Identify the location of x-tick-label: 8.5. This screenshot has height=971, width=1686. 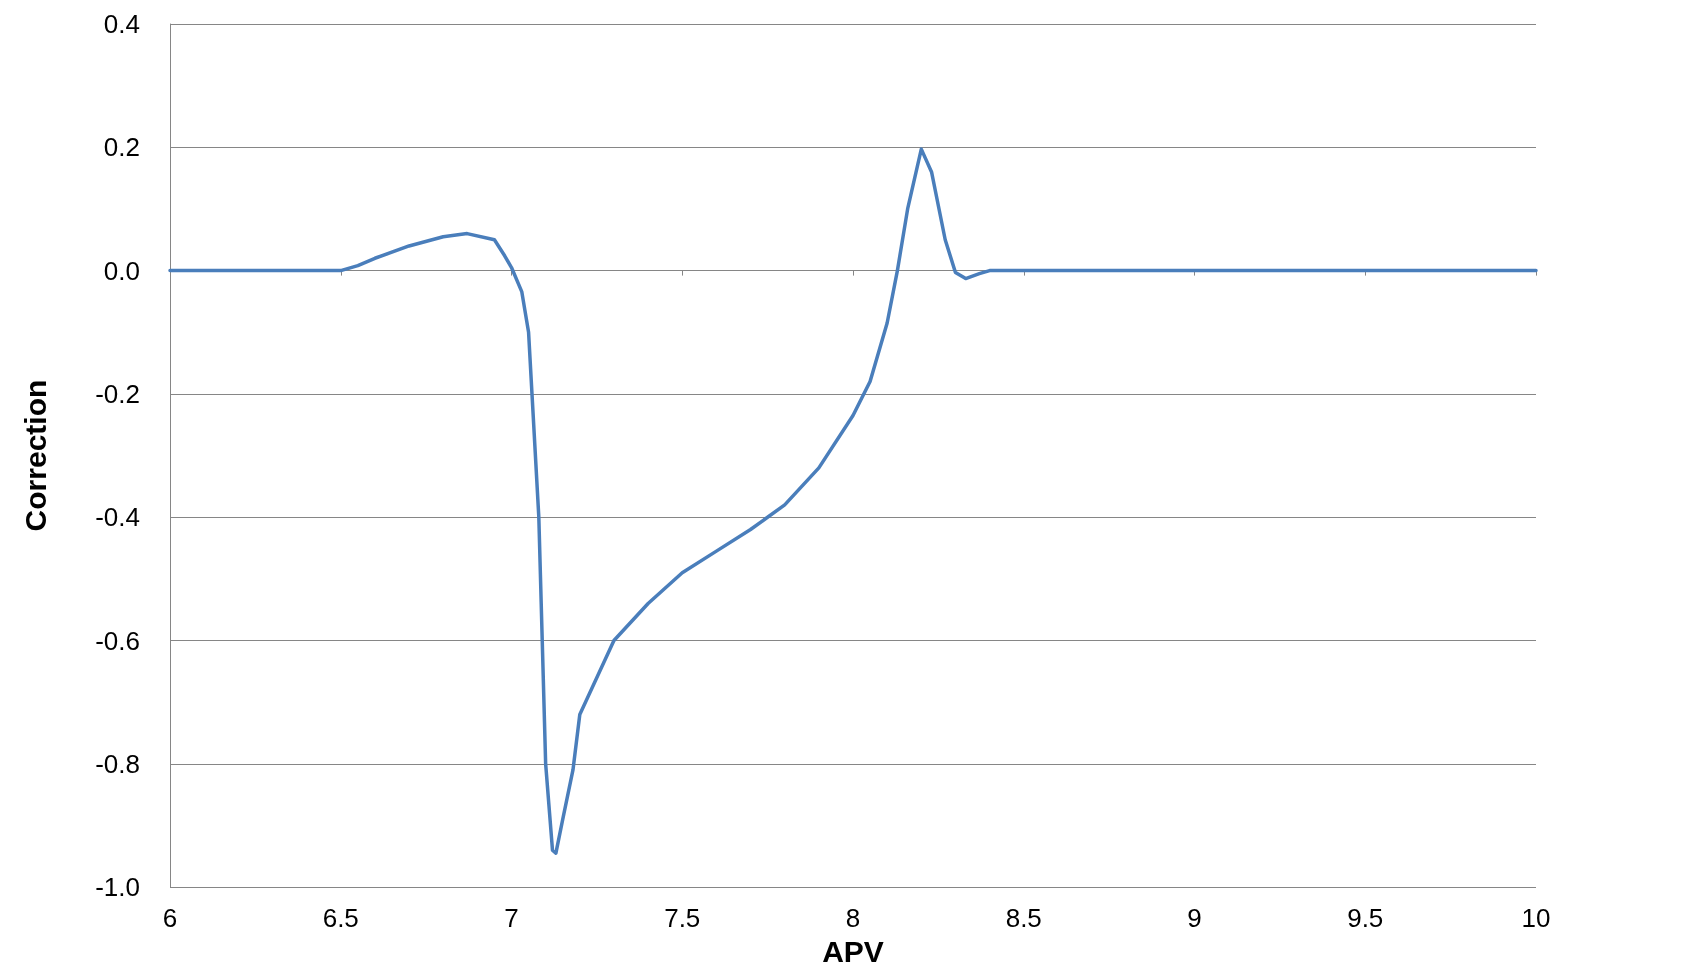
(1023, 918).